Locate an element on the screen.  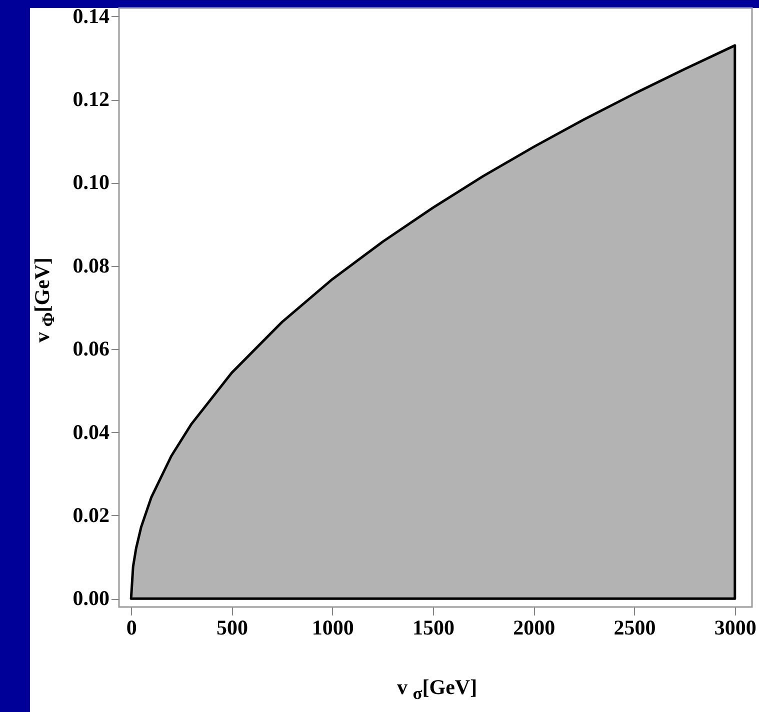
x-tick-label: 2000 is located at coordinates (534, 628).